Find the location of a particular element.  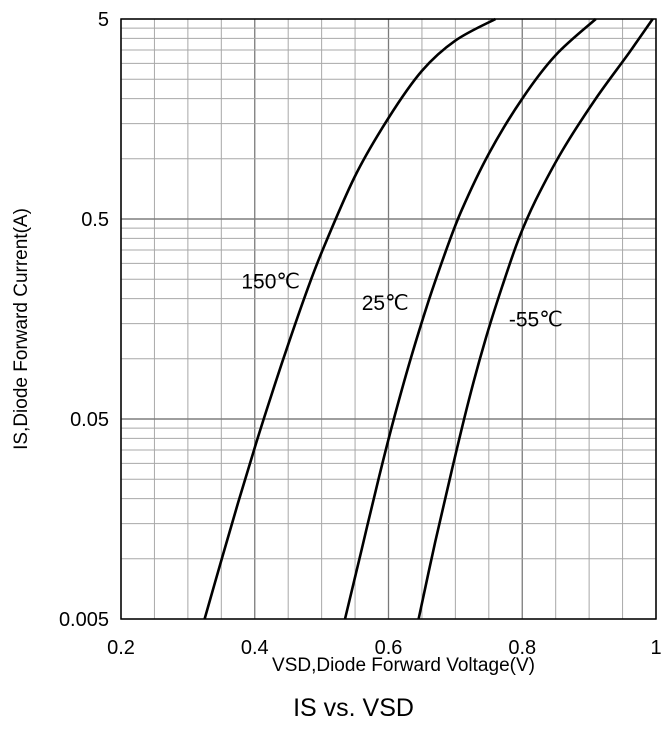

series-labels: 150℃ 25℃ -55℃ is located at coordinates (401, 300).